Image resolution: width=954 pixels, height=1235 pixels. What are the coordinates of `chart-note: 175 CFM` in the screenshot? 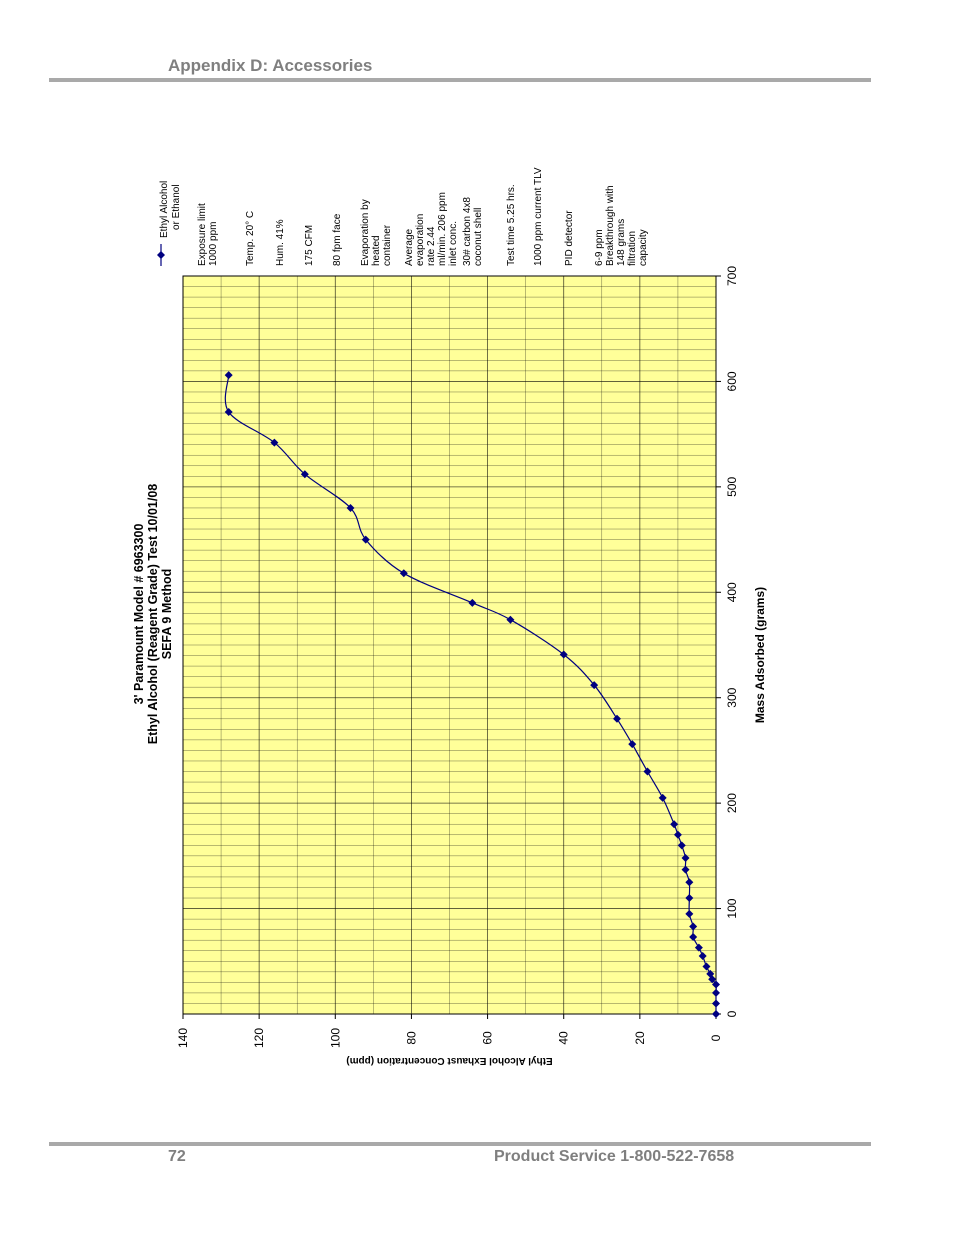 It's located at (309, 245).